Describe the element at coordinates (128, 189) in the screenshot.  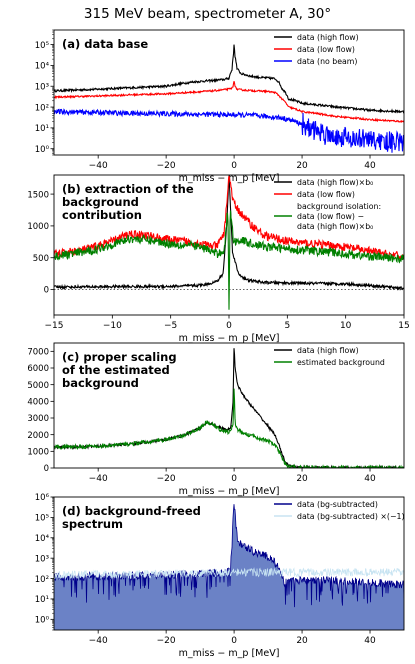
I see `panel-label: (b) extraction of the` at that location.